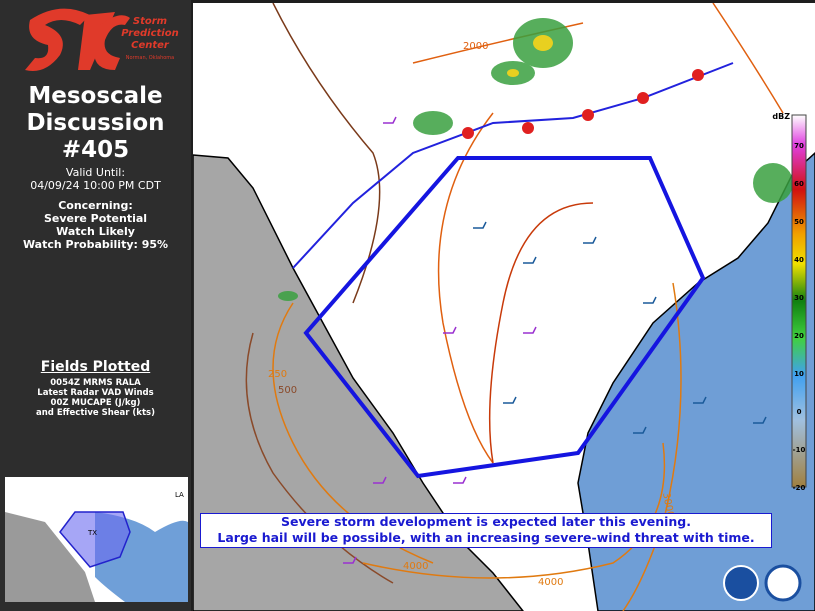 This screenshot has width=815, height=611. Describe the element at coordinates (95, 403) in the screenshot. I see `fields-line: 00Z MUCAPE (J/kg)` at that location.